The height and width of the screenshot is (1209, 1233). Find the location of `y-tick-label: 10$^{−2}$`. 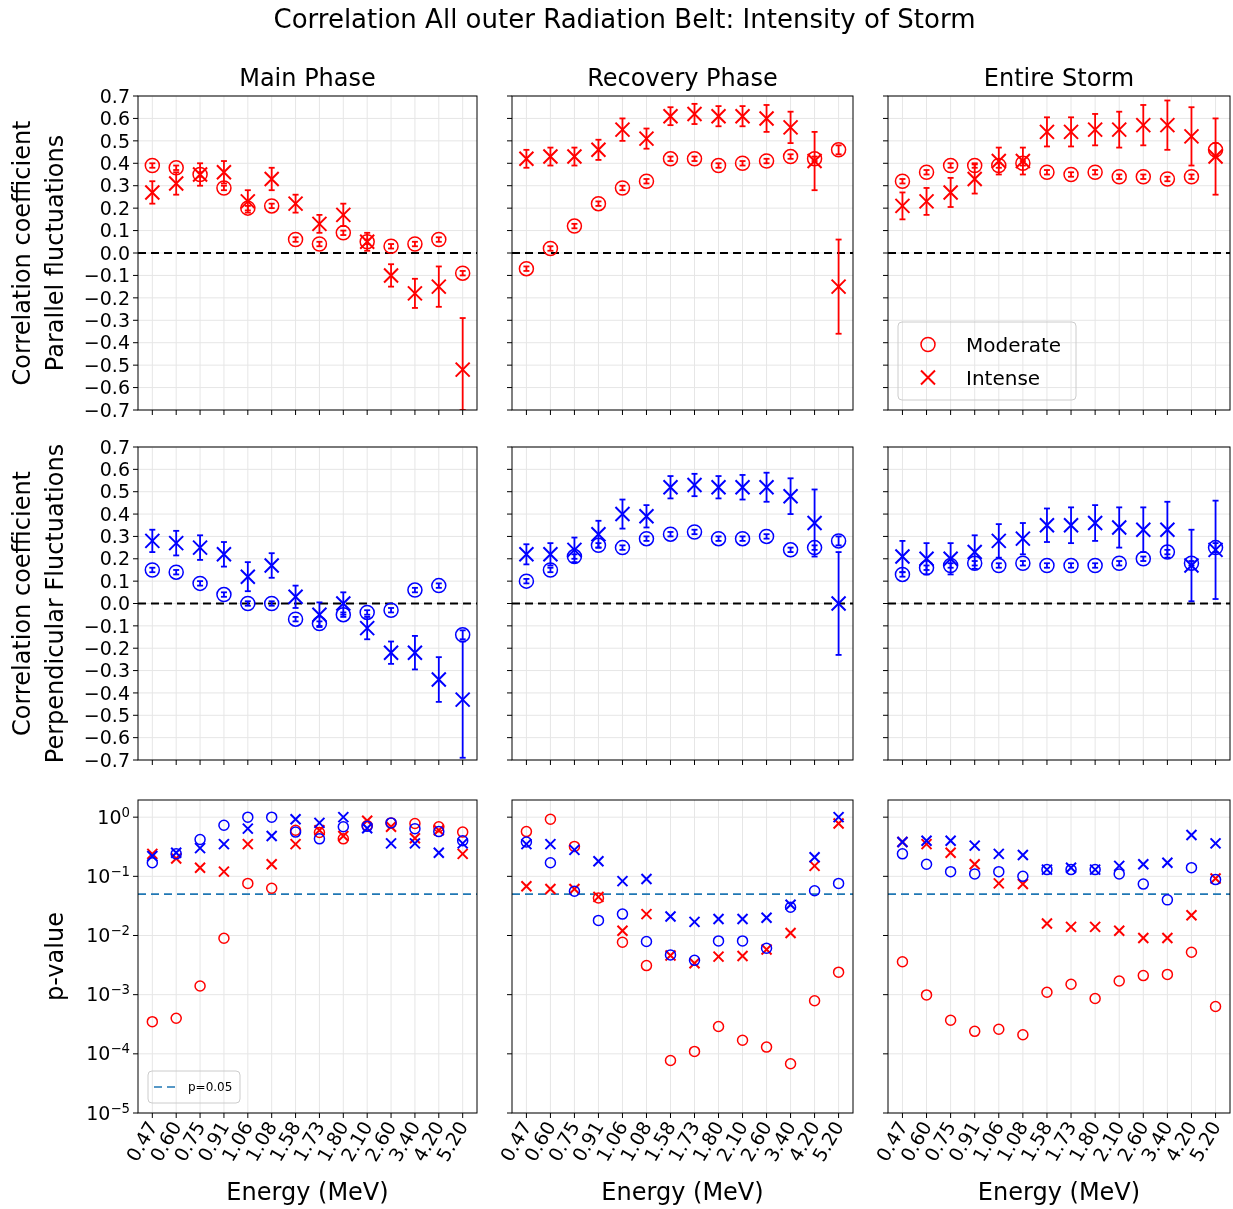

y-tick-label: 10$^{−2}$ is located at coordinates (108, 934).